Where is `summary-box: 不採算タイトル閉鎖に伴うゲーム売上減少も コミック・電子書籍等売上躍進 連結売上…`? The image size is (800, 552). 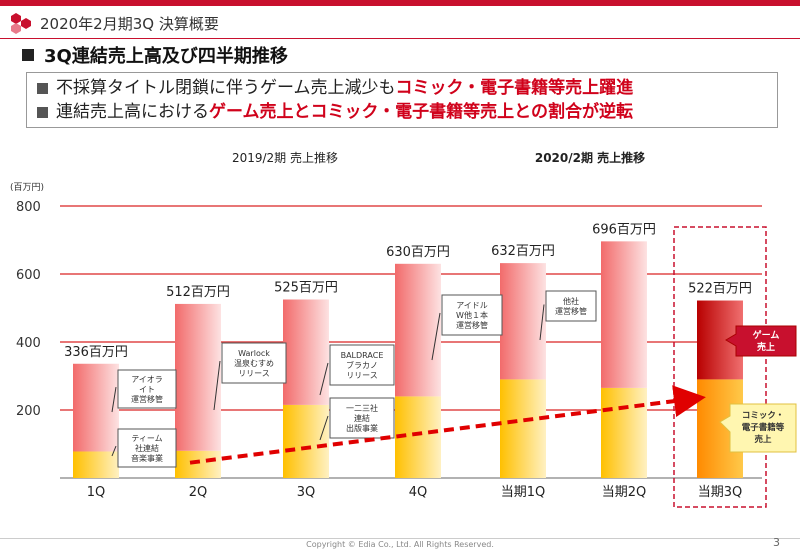 summary-box: 不採算タイトル閉鎖に伴うゲーム売上減少も コミック・電子書籍等売上躍進 連結売上… is located at coordinates (402, 100).